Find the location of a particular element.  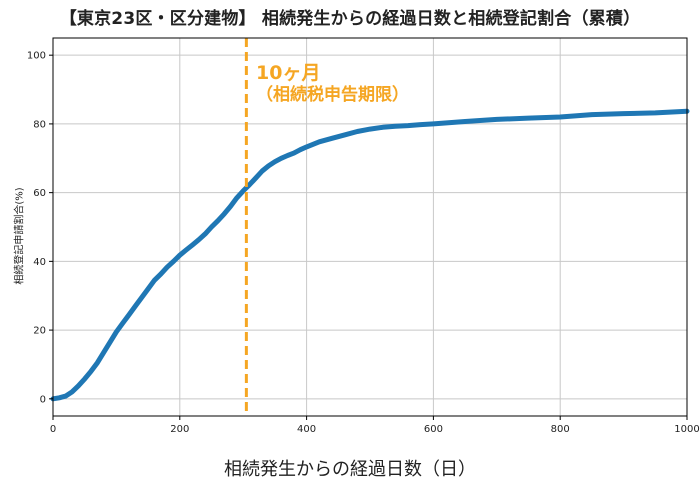

x-tick-label: 0 is located at coordinates (53, 429).